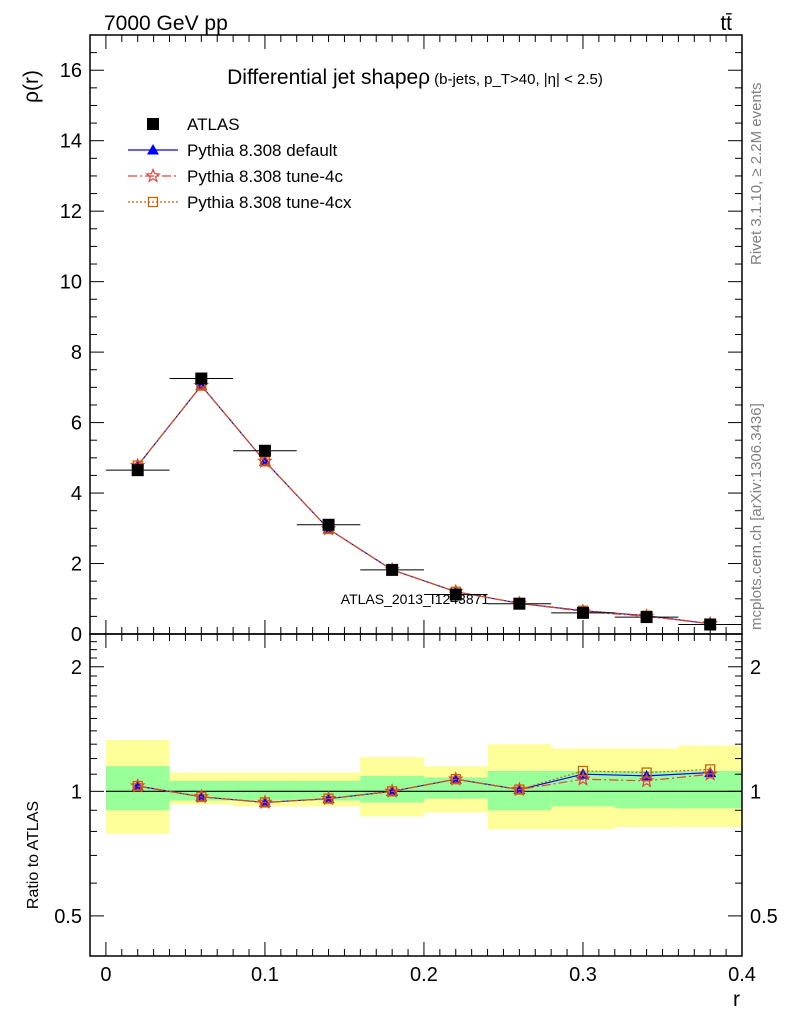 This screenshot has height=1024, width=786. What do you see at coordinates (213, 124) in the screenshot?
I see `legend-label: ATLAS` at bounding box center [213, 124].